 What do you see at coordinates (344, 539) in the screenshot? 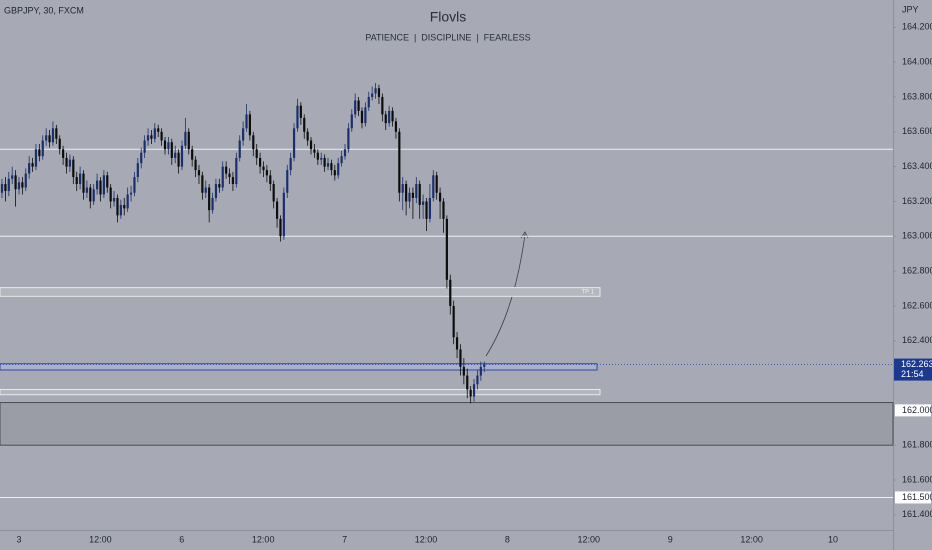
I see `x-tick-label: 7` at bounding box center [344, 539].